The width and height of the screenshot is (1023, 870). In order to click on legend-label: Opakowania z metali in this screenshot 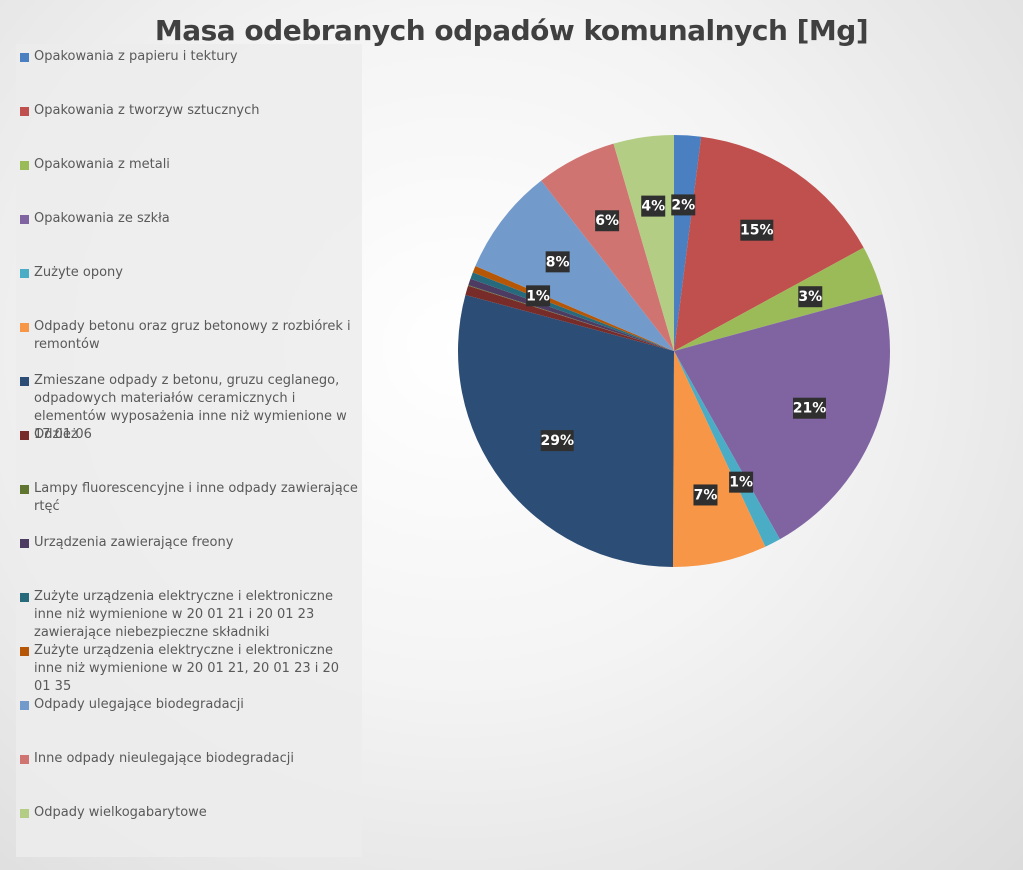, I will do `click(102, 164)`.